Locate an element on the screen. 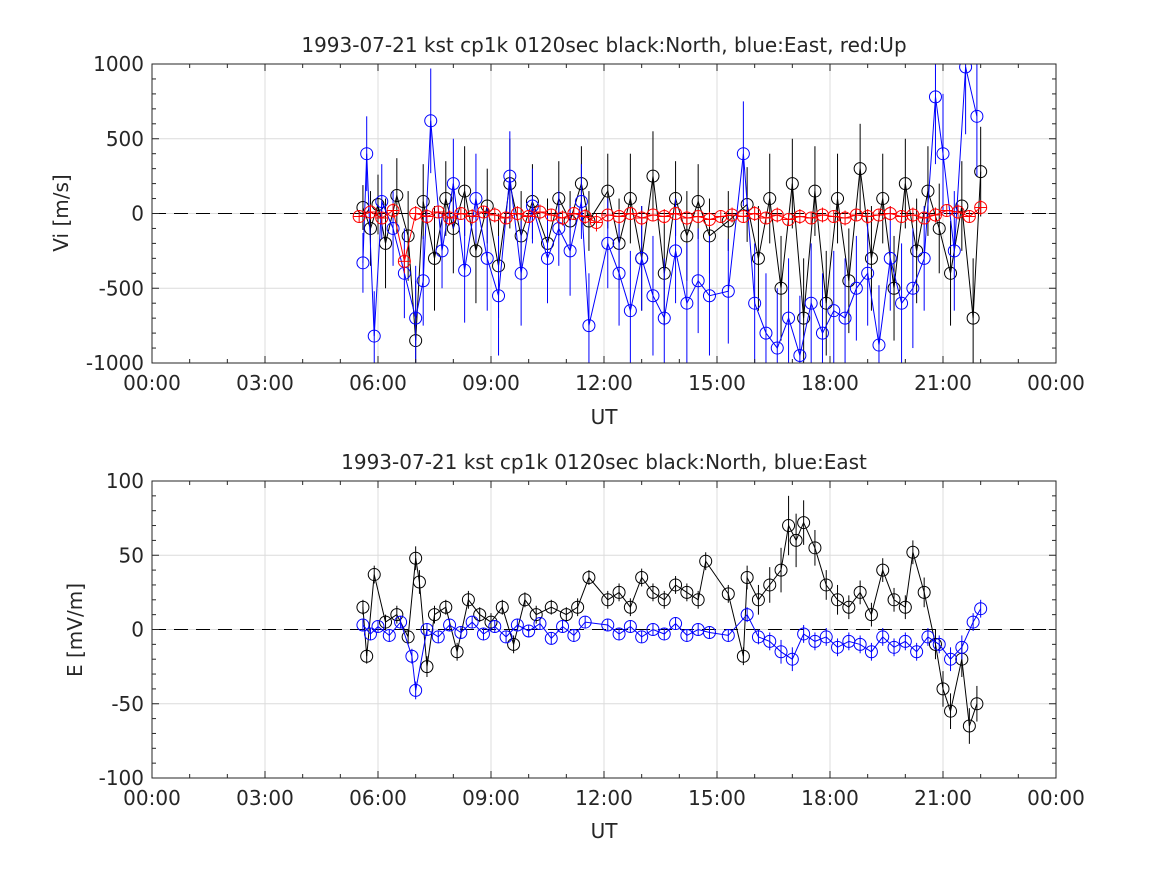 This screenshot has height=875, width=1167. e-xtick-label: 12:00 is located at coordinates (604, 798).